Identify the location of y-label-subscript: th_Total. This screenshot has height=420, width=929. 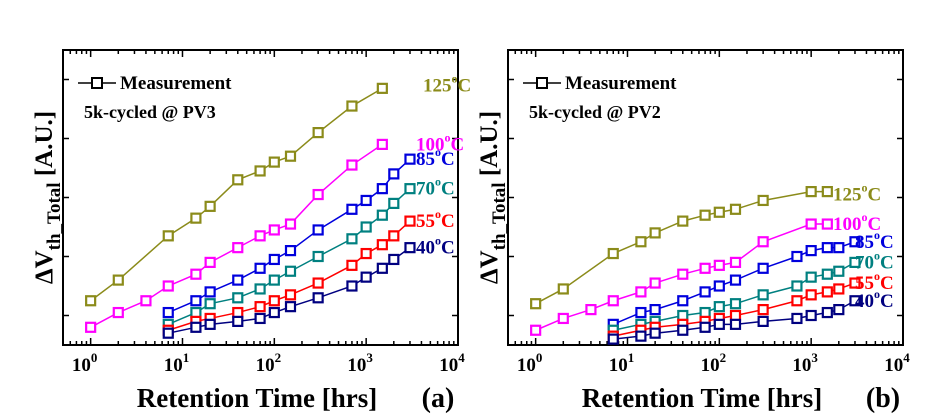
(54, 216).